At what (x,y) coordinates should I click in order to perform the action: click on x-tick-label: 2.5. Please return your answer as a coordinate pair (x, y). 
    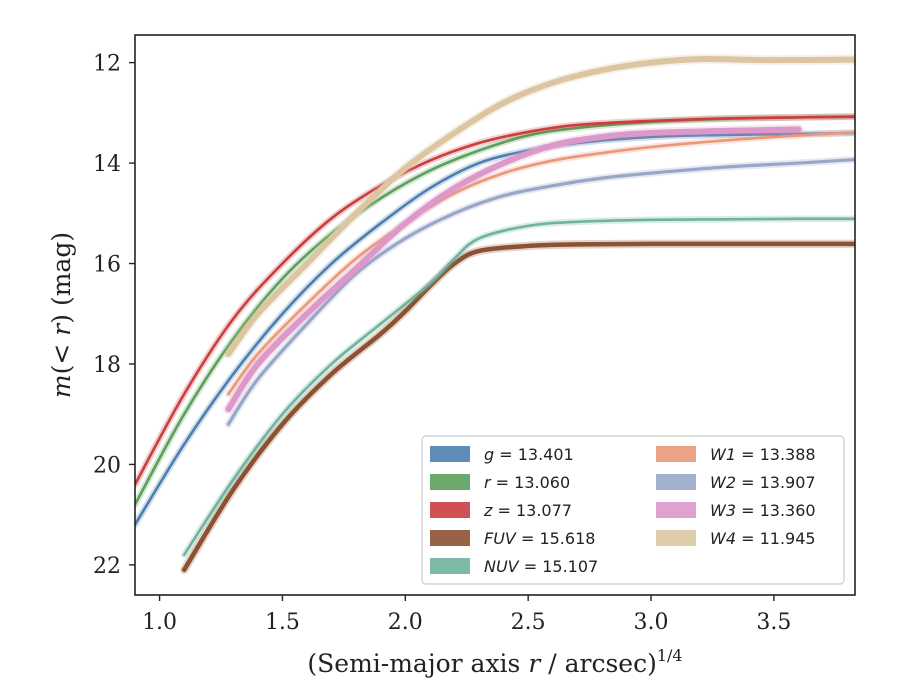
    Looking at the image, I should click on (528, 622).